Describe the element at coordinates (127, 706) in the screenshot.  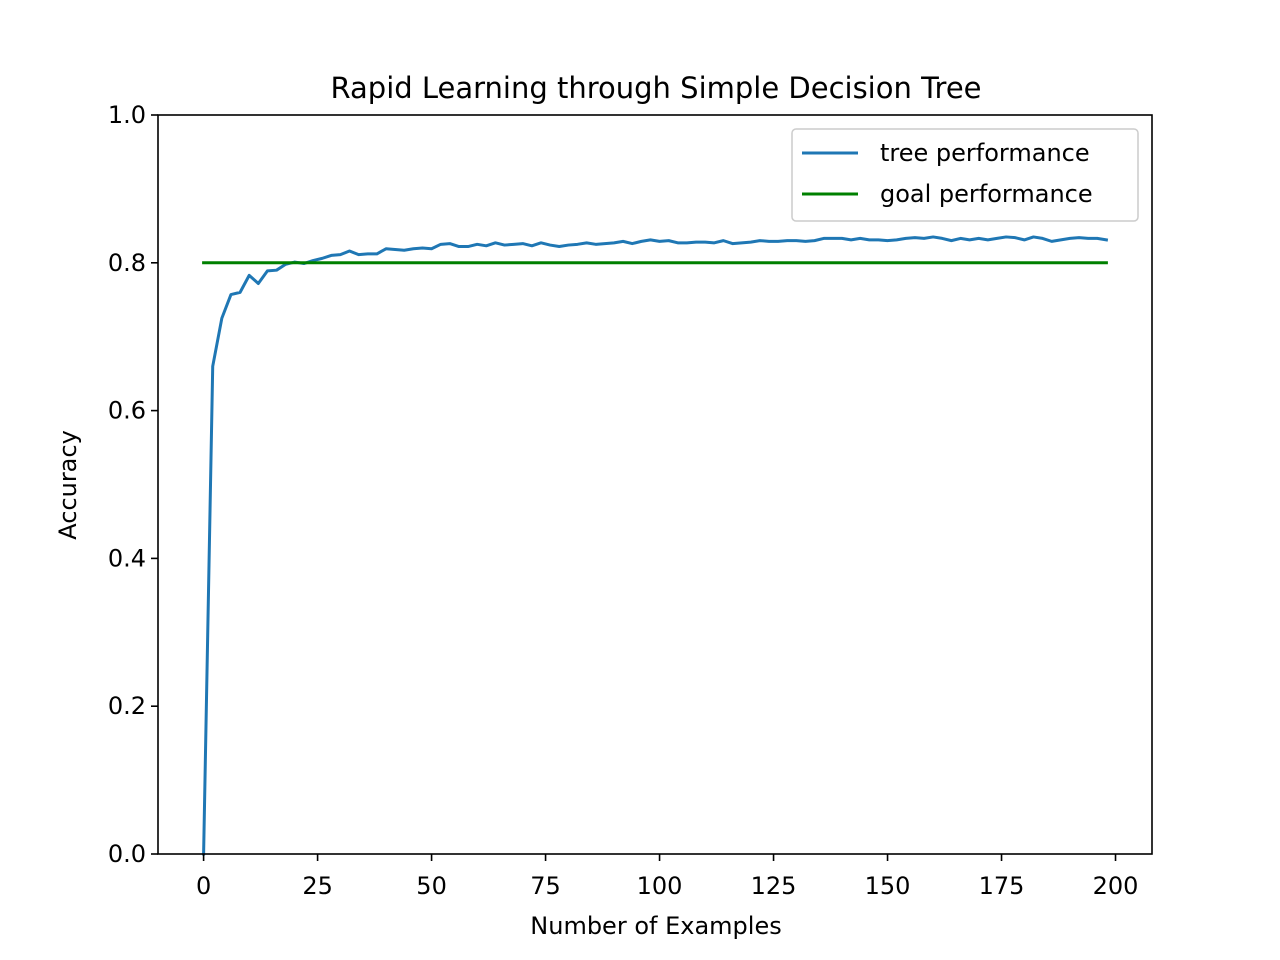
I see `y-tick-label-0-2: 0.2` at that location.